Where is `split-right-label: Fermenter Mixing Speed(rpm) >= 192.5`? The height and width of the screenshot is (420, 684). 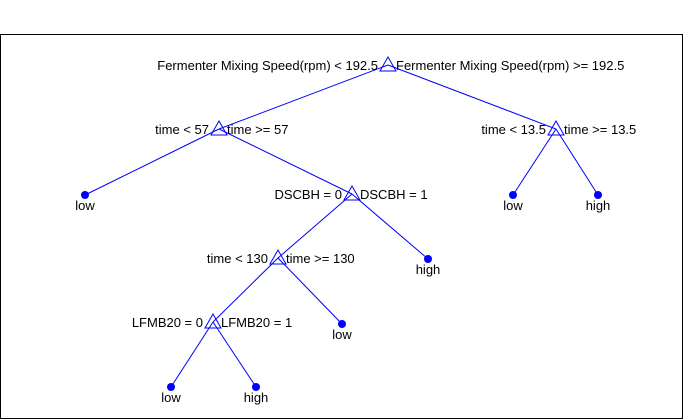 split-right-label: Fermenter Mixing Speed(rpm) >= 192.5 is located at coordinates (510, 65).